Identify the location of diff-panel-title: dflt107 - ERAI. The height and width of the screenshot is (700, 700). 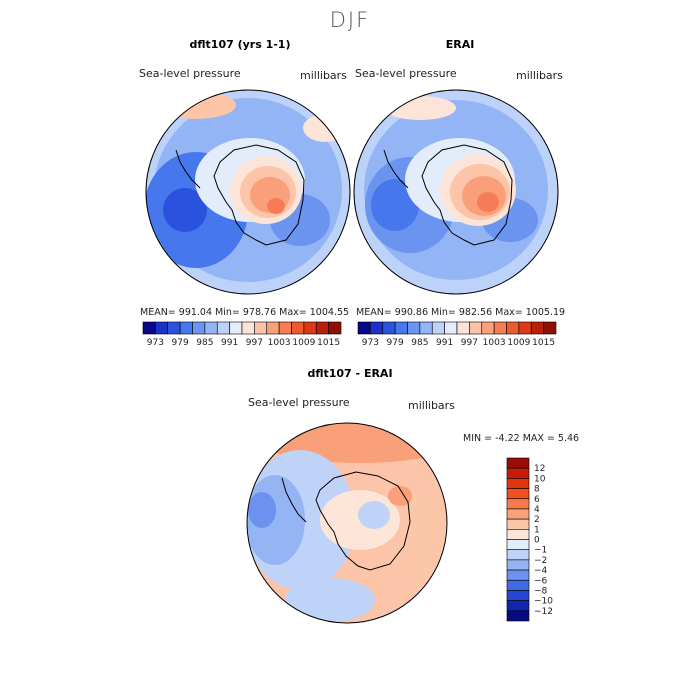
(350, 373).